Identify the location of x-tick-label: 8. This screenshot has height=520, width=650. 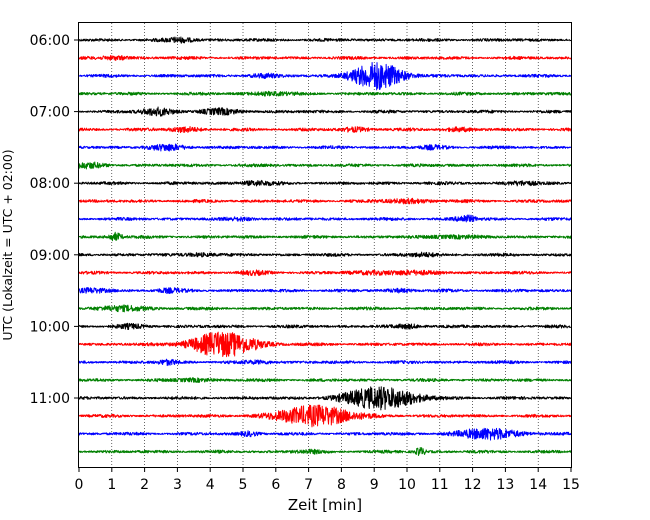
(341, 485).